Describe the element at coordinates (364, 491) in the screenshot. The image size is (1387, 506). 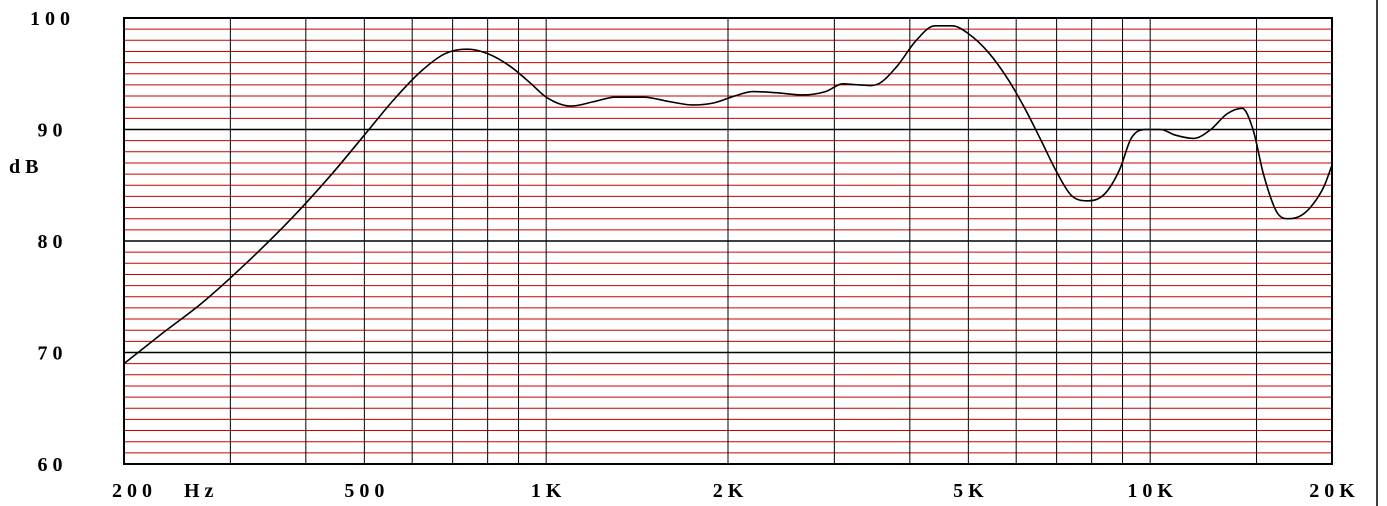
I see `x-tick-label: 5 0 0` at that location.